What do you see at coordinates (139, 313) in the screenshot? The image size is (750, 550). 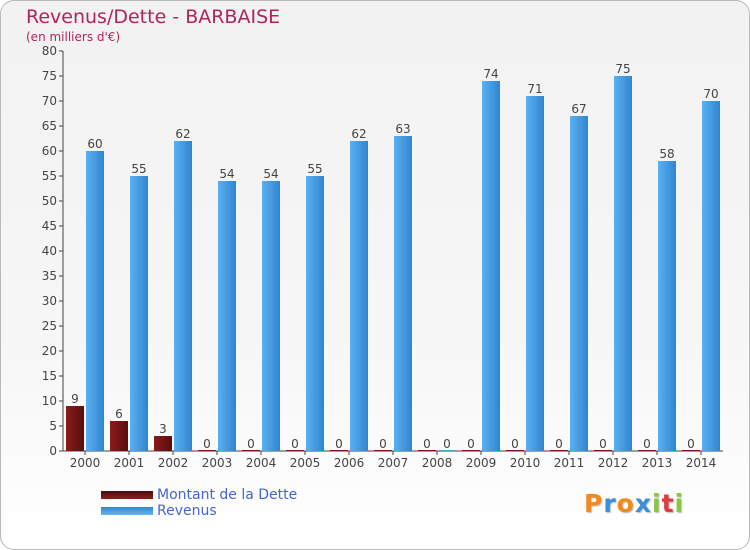 I see `bar-revenus-2001` at bounding box center [139, 313].